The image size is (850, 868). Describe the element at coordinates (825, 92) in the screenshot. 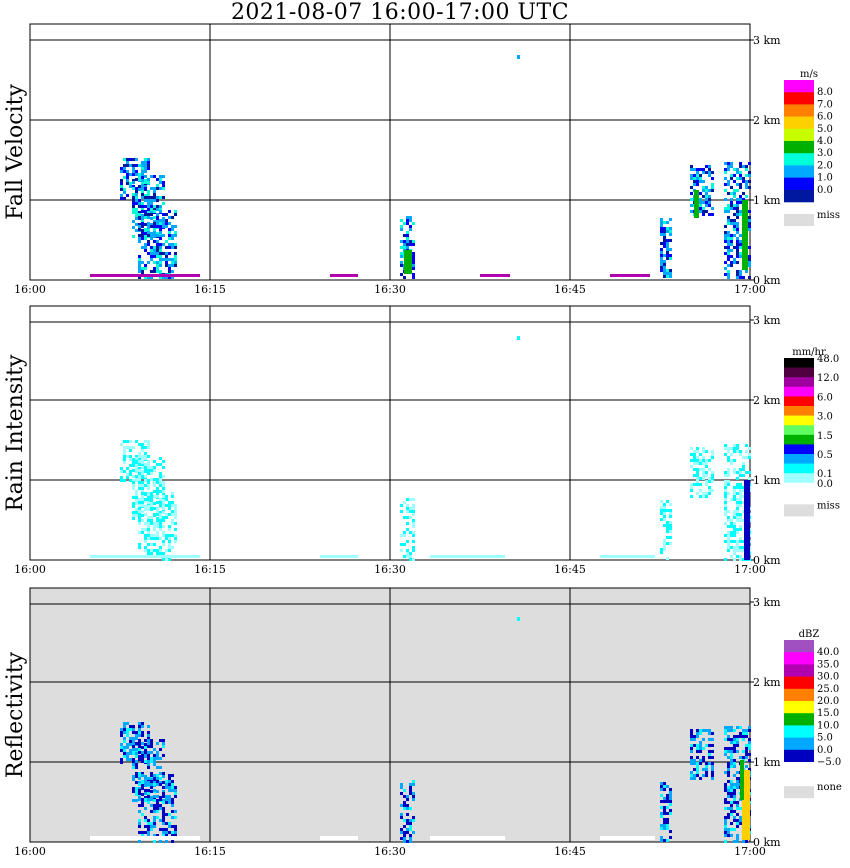

I see `colorbar-label: 8.0` at that location.